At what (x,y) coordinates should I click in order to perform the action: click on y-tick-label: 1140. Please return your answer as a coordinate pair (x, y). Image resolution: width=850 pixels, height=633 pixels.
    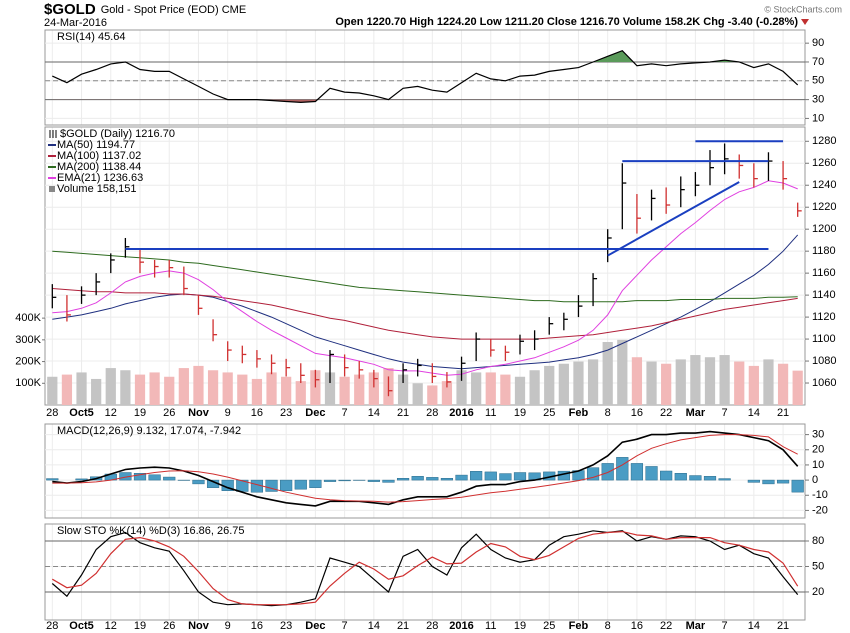
    Looking at the image, I should click on (824, 295).